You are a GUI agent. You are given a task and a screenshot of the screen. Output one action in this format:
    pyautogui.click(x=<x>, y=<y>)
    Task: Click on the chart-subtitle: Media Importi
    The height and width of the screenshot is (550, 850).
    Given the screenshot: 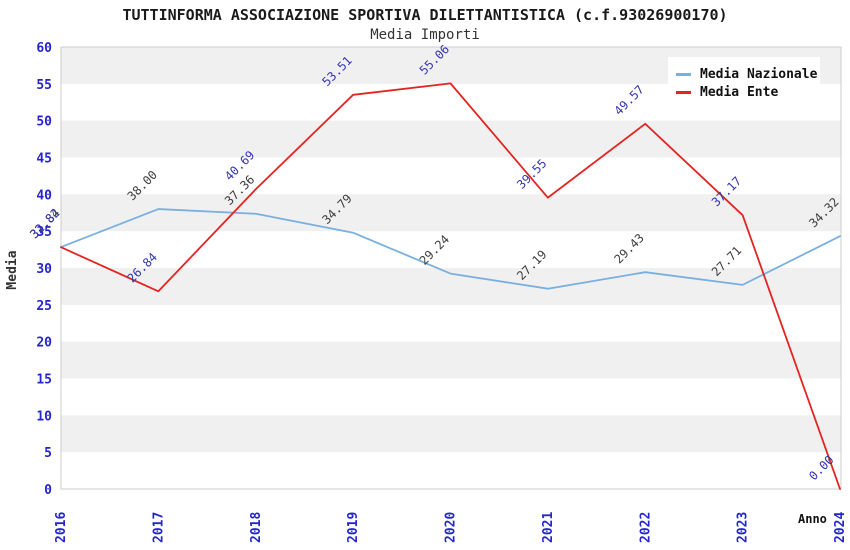 What is the action you would take?
    pyautogui.click(x=425, y=35)
    